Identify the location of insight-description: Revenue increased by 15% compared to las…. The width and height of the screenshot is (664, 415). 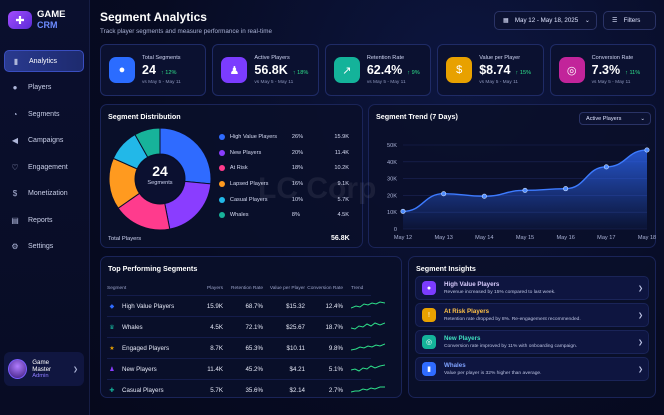
(500, 292).